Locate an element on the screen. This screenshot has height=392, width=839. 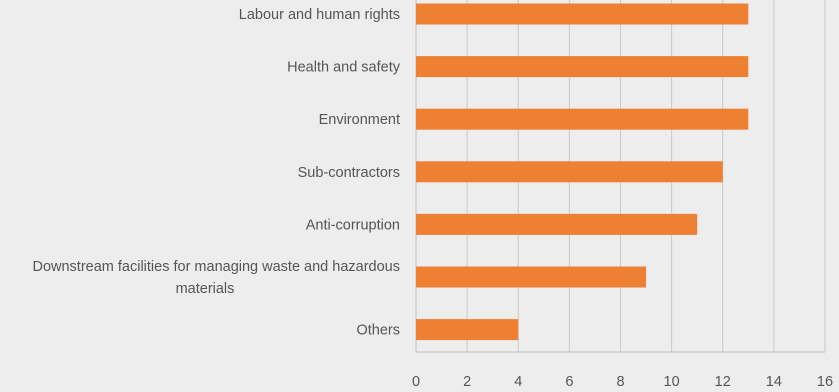
category-label-line: Anti-corruption is located at coordinates (353, 225).